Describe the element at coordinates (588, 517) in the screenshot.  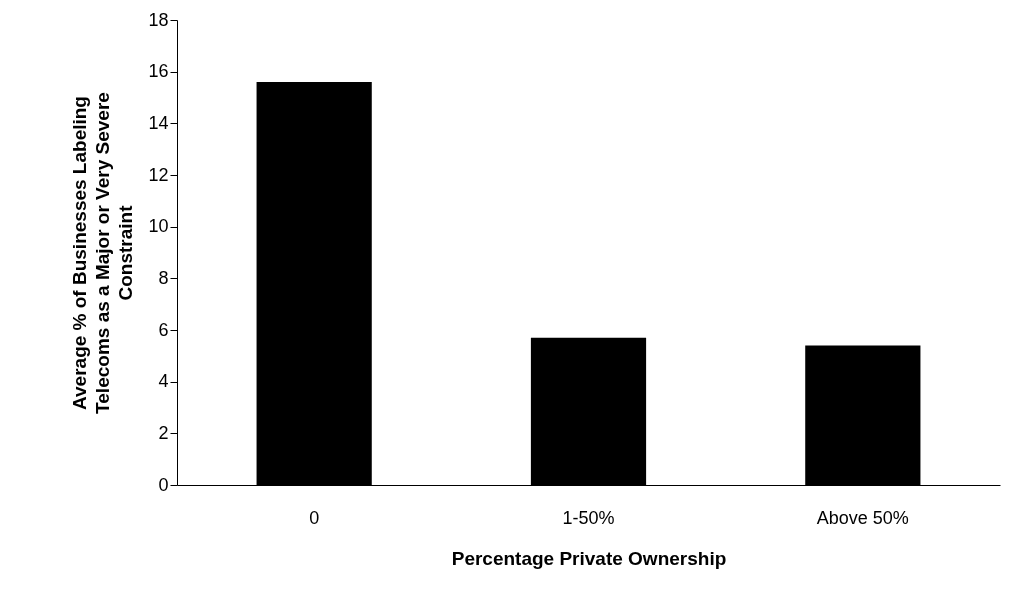
I see `x-tick-label: 1-50%` at that location.